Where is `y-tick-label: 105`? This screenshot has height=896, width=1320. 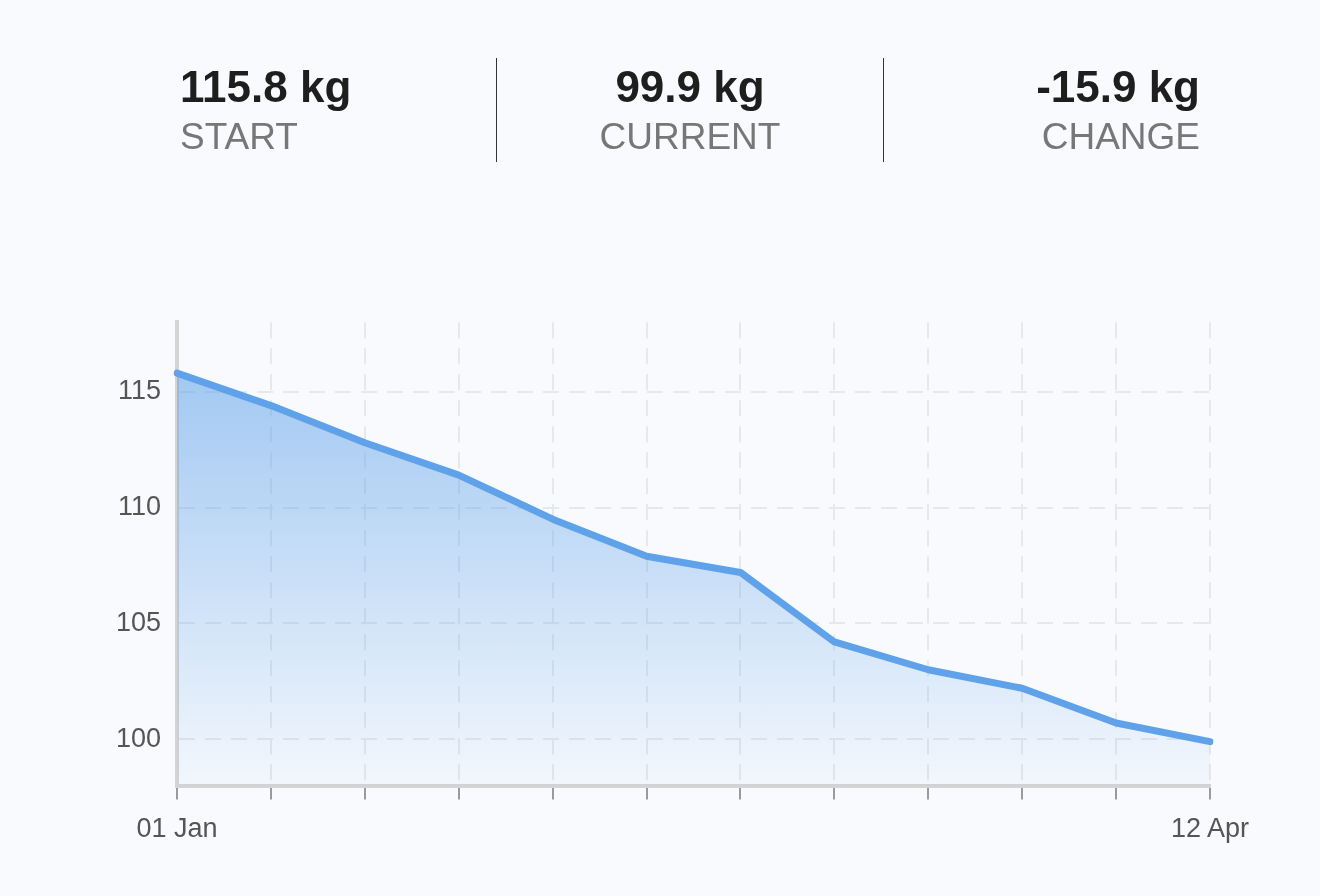
y-tick-label: 105 is located at coordinates (138, 621).